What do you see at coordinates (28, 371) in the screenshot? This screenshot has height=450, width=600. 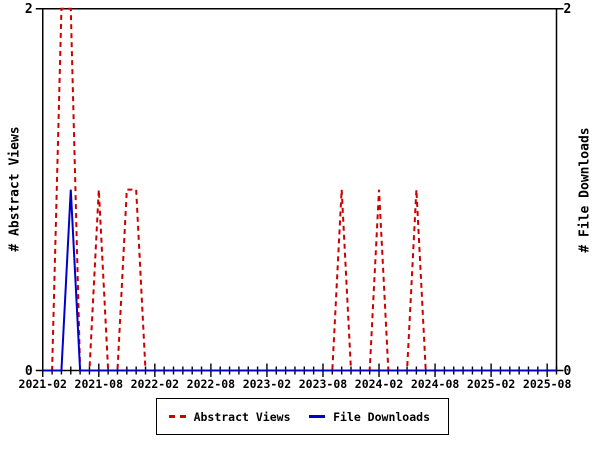 I see `y-tick-label-left: 0` at bounding box center [28, 371].